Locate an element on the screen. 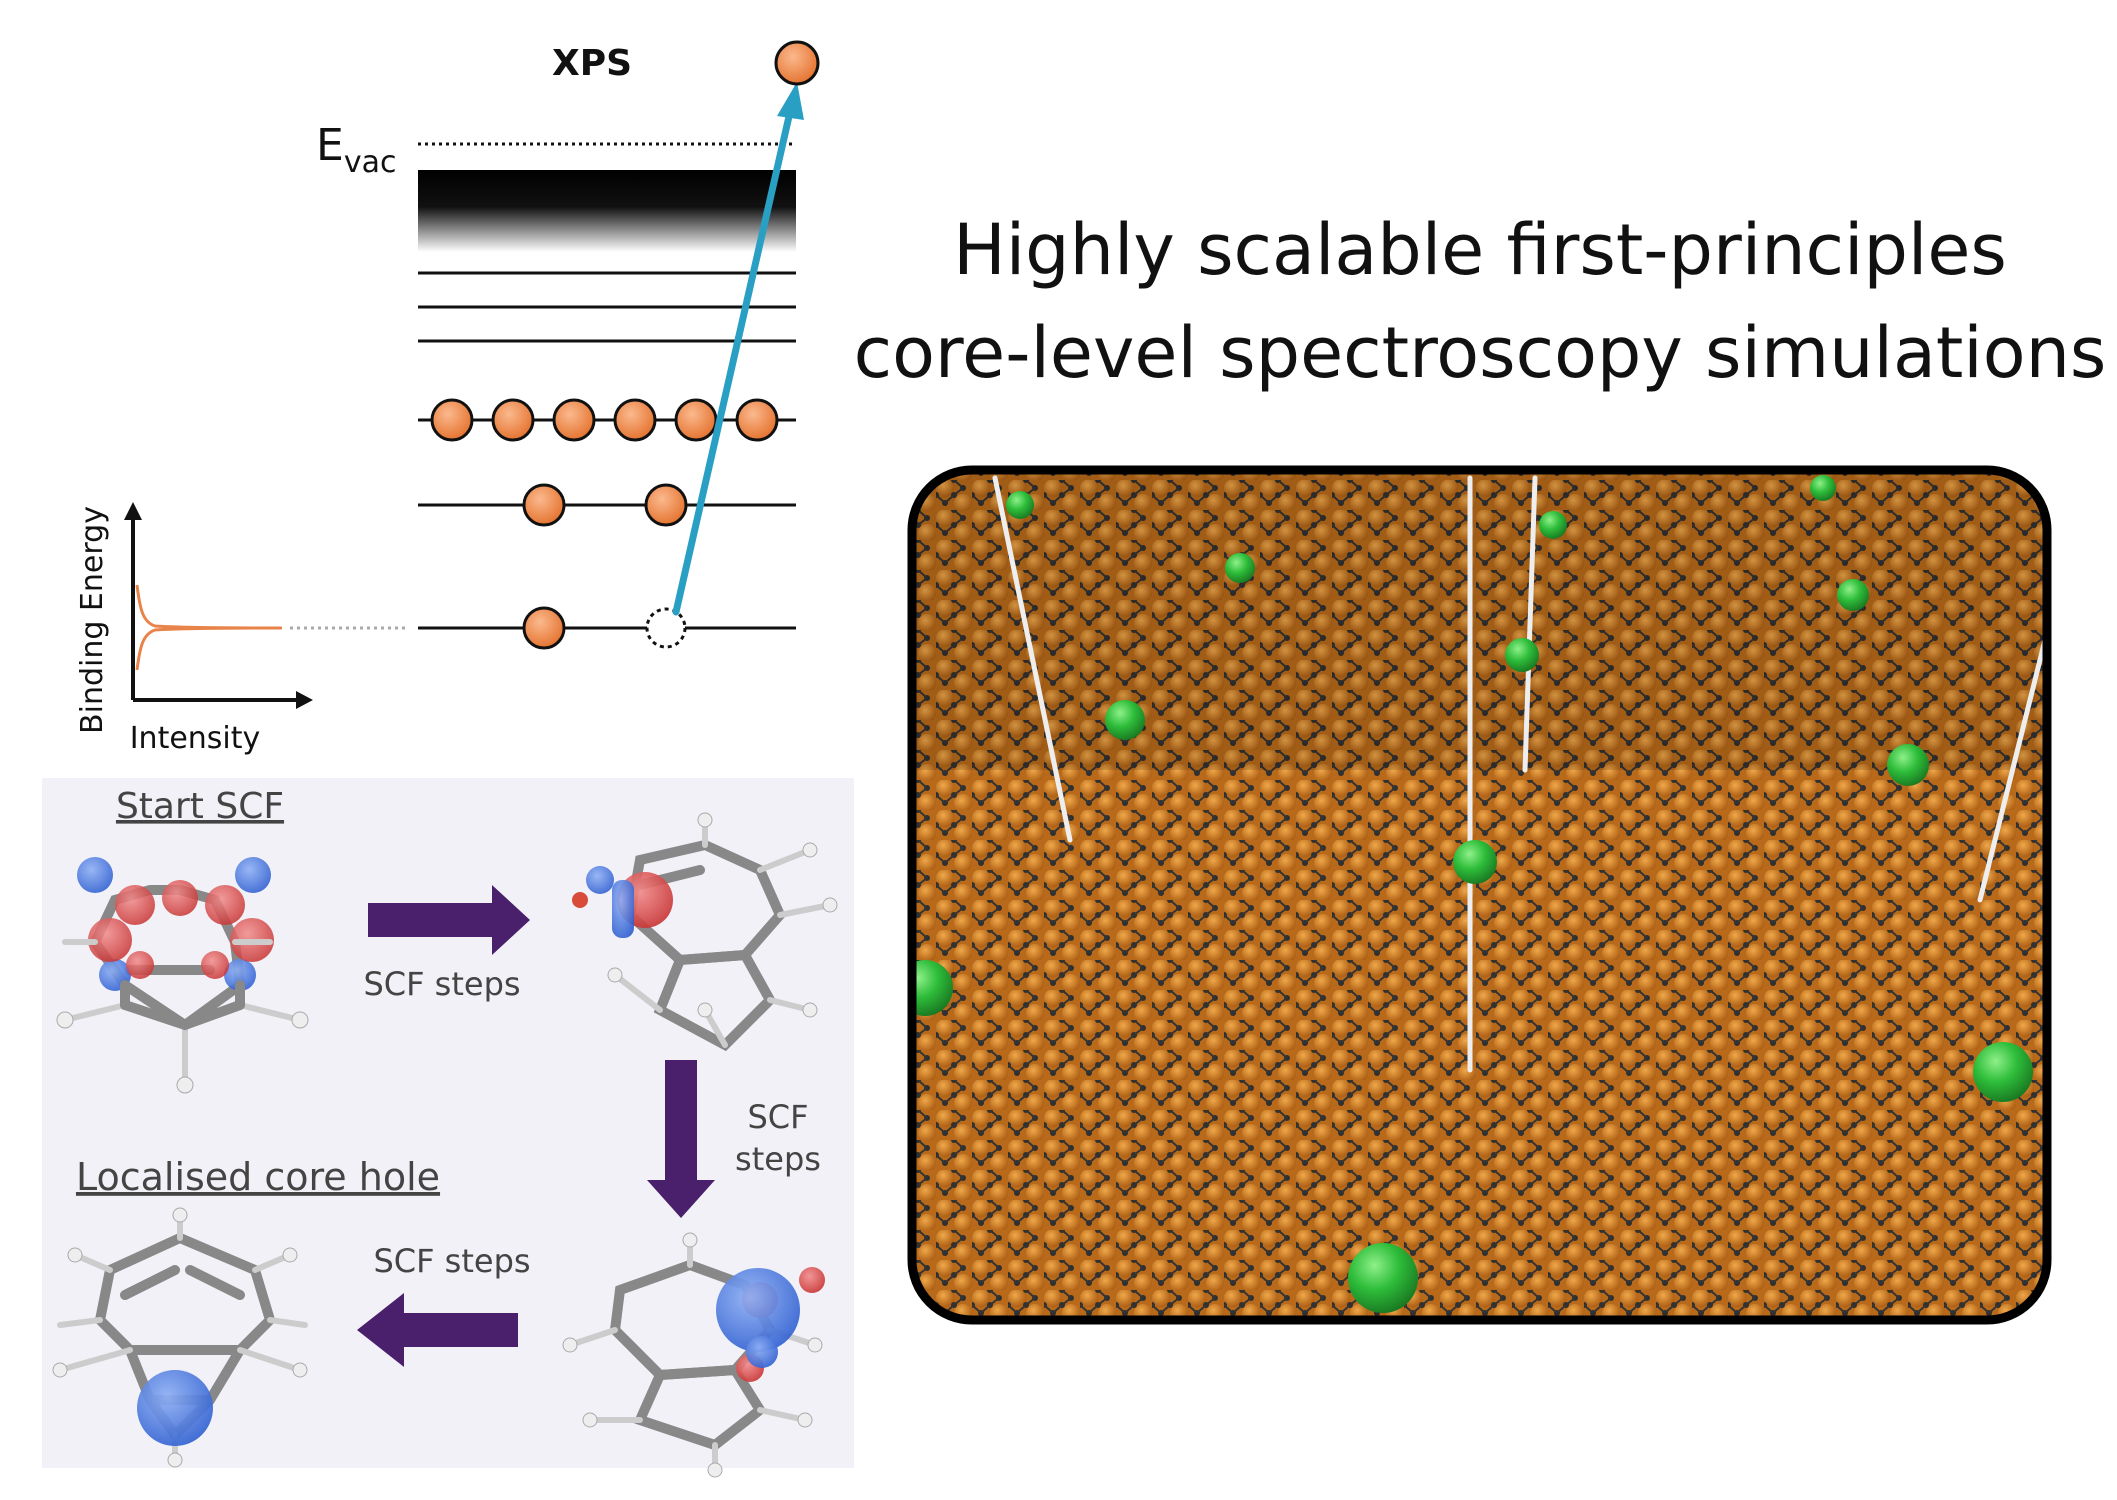 This screenshot has height=1500, width=2117. xps-title: XPS is located at coordinates (592, 63).